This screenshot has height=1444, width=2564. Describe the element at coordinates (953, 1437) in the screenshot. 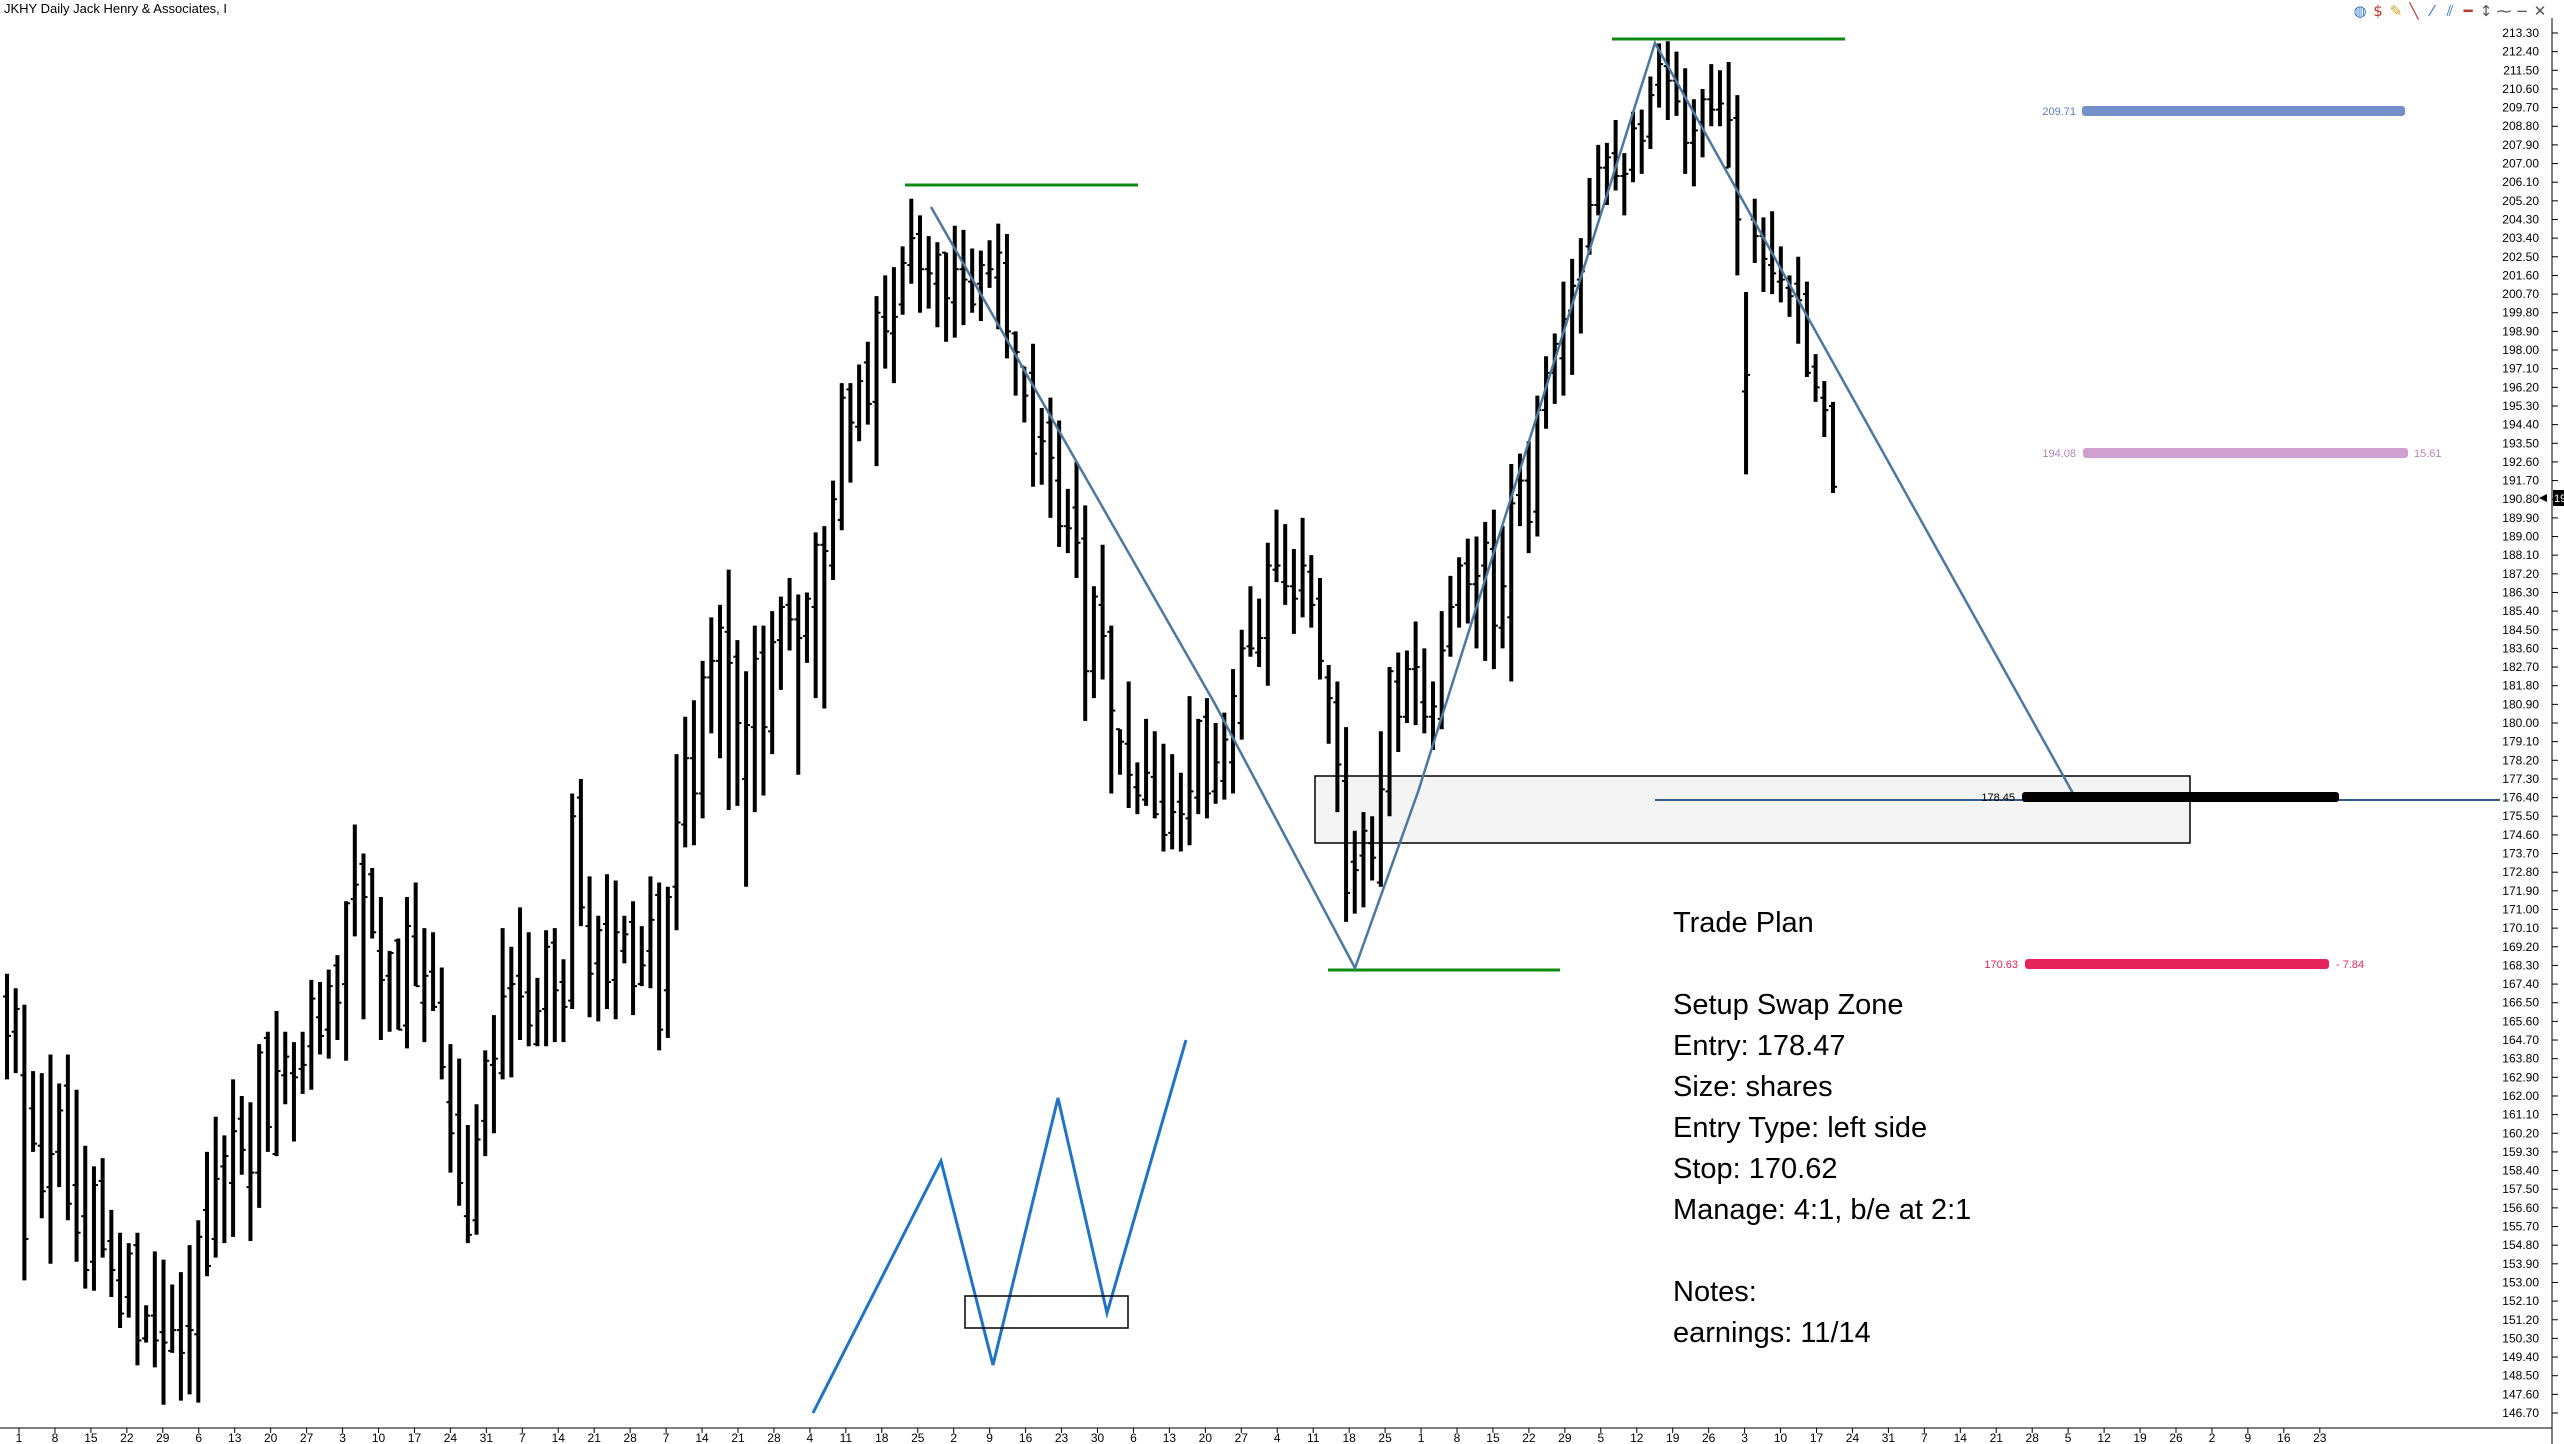

I see `x-day-label: 2` at that location.